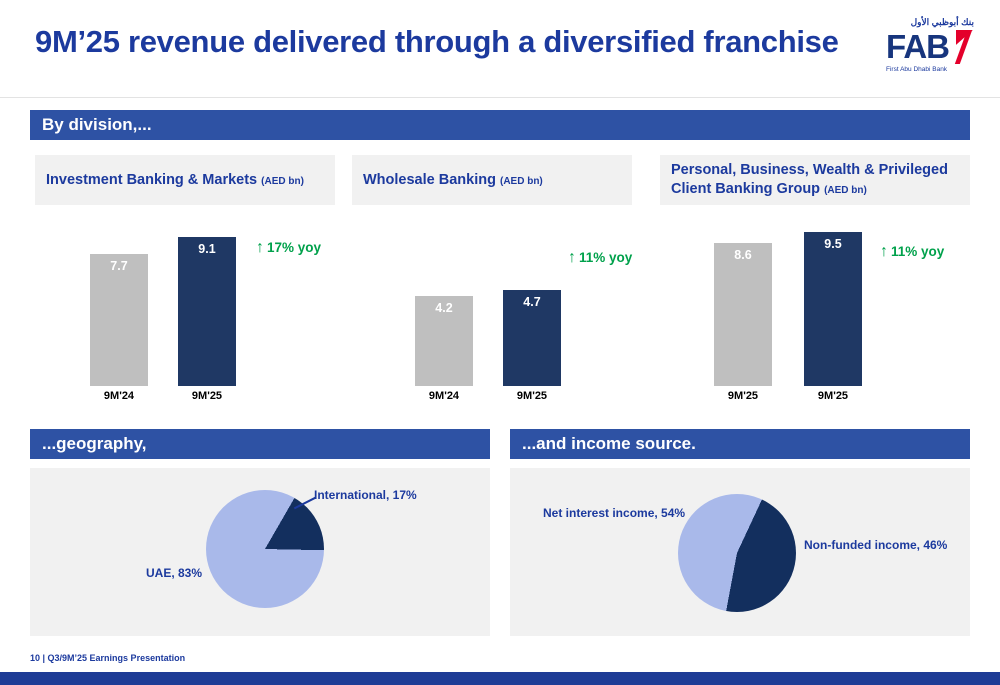 The height and width of the screenshot is (685, 1000). What do you see at coordinates (743, 314) in the screenshot?
I see `bar-pbw-left: 8.6` at bounding box center [743, 314].